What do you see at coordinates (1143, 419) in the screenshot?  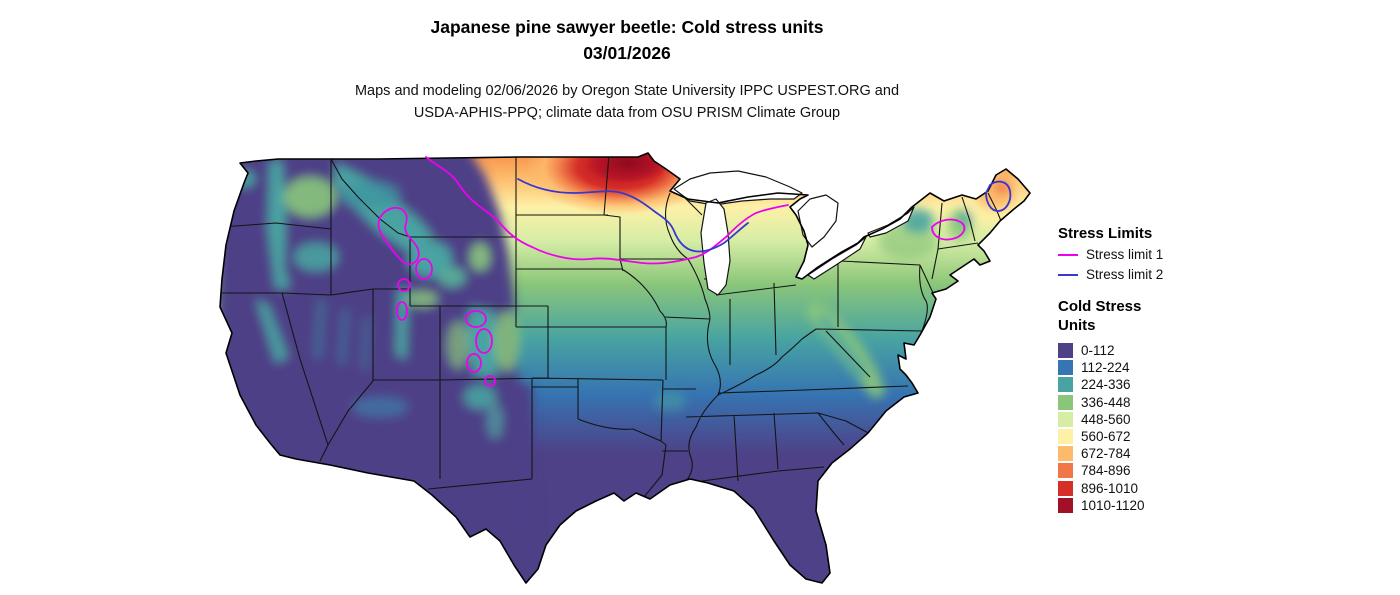 I see `legend-bin: 448-560` at bounding box center [1143, 419].